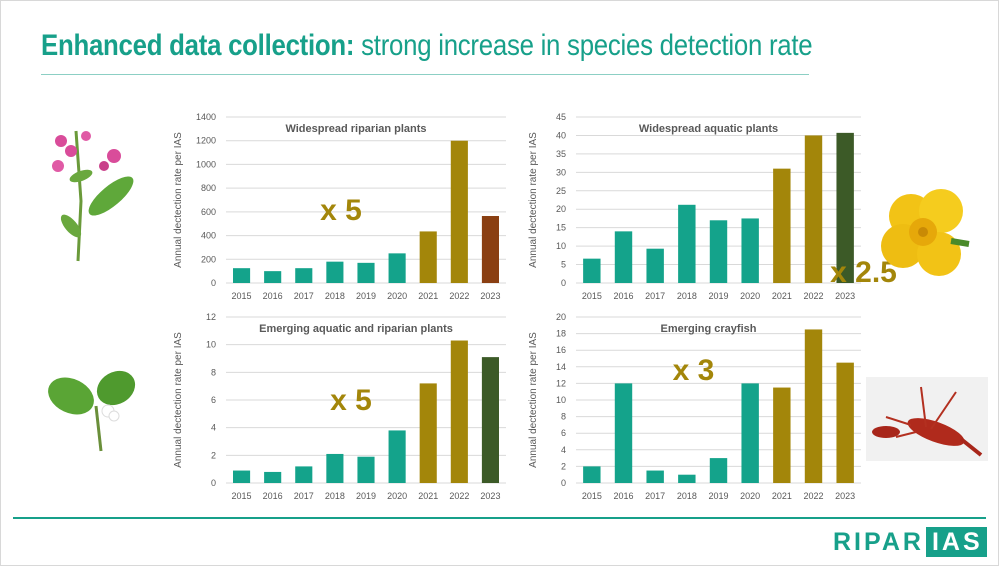  Describe the element at coordinates (561, 117) in the screenshot. I see `y-tick-label: 45` at that location.